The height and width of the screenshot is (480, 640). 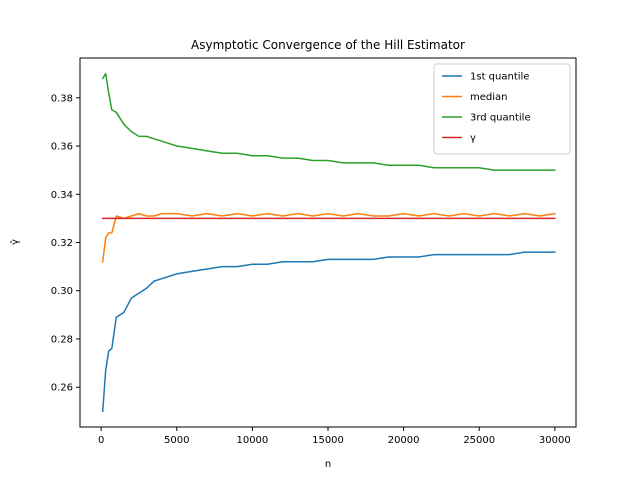 I want to click on y-axis: 0.26 0.28 0.30 0.32 0.34 0.36 0.38, so click(x=65, y=243).